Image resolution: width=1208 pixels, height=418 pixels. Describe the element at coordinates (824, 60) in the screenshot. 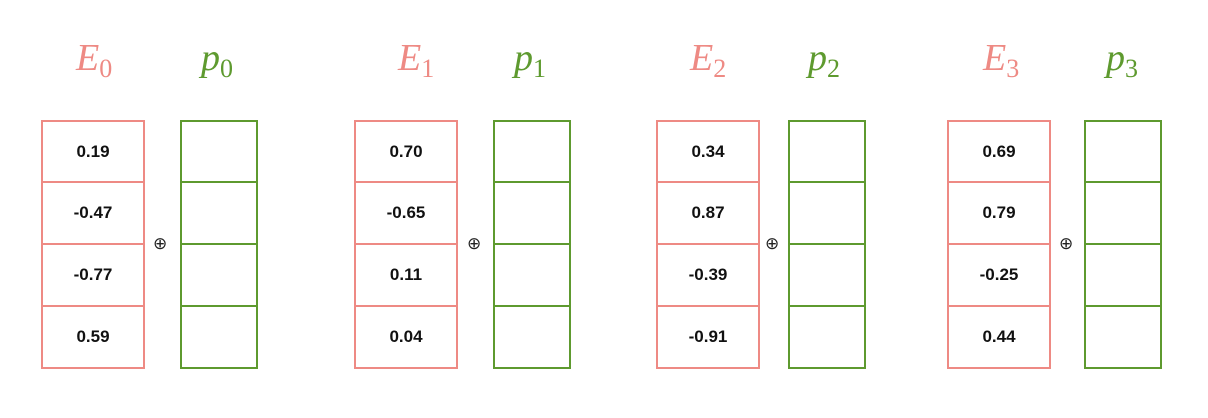

I see `position-label-2: p2` at that location.